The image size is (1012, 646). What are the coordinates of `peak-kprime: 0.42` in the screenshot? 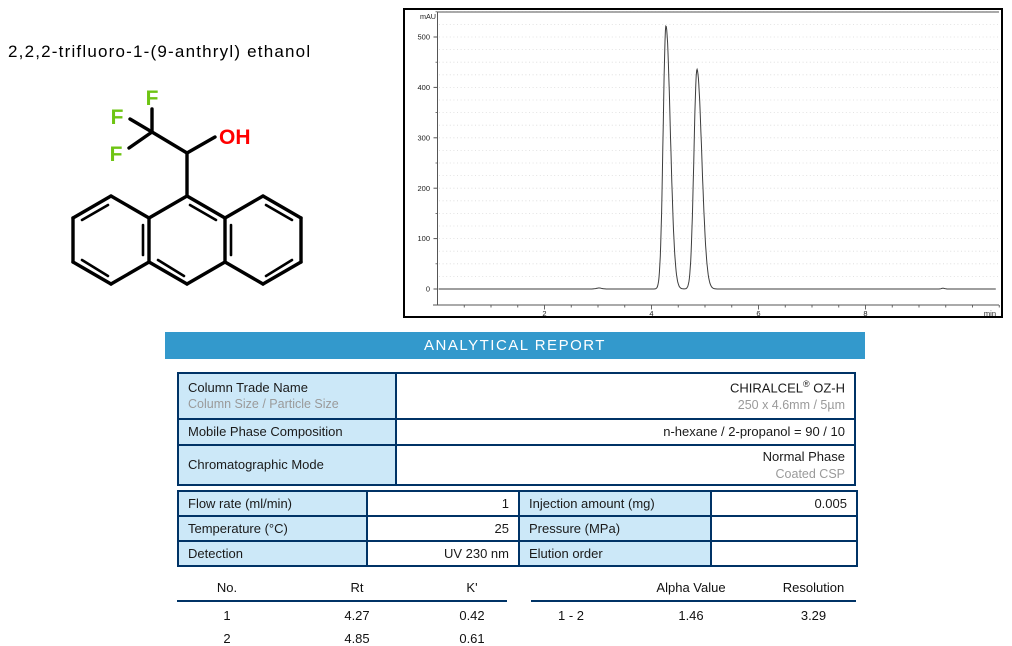 It's located at (472, 615).